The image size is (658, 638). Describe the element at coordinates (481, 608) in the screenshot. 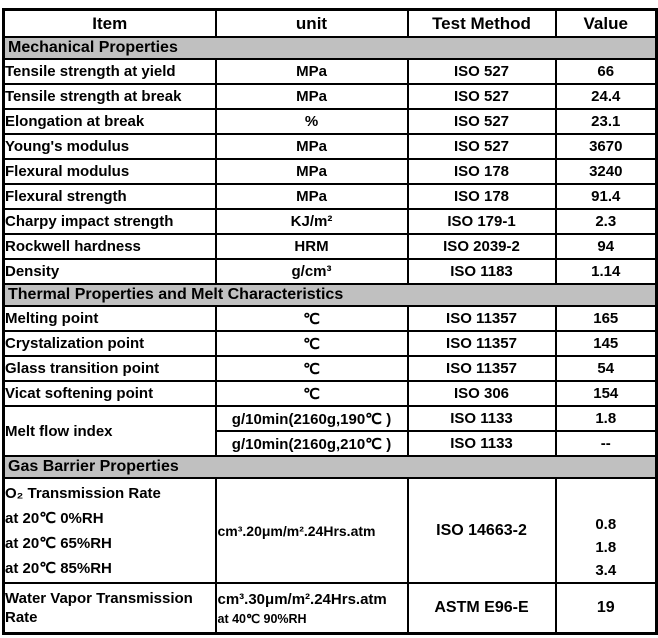

I see `method-cell: ASTM E96-E` at that location.